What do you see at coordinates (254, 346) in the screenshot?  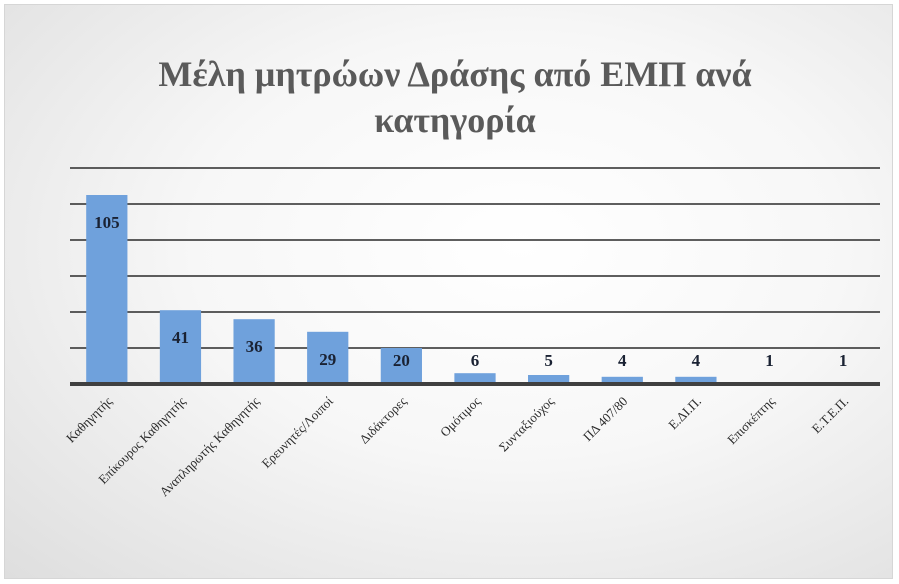 I see `data-label: 36` at bounding box center [254, 346].